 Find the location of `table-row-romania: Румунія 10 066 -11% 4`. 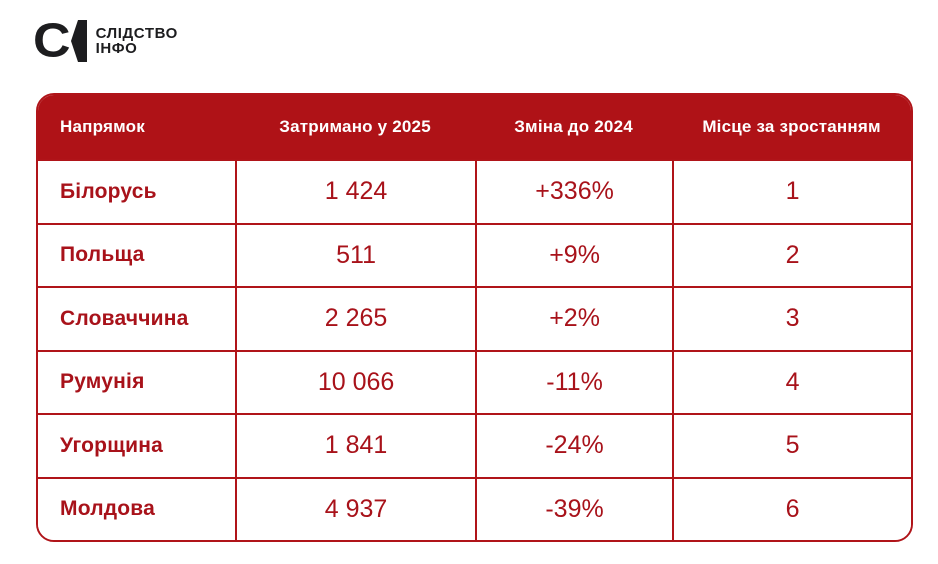

table-row-romania: Румунія 10 066 -11% 4 is located at coordinates (474, 381).